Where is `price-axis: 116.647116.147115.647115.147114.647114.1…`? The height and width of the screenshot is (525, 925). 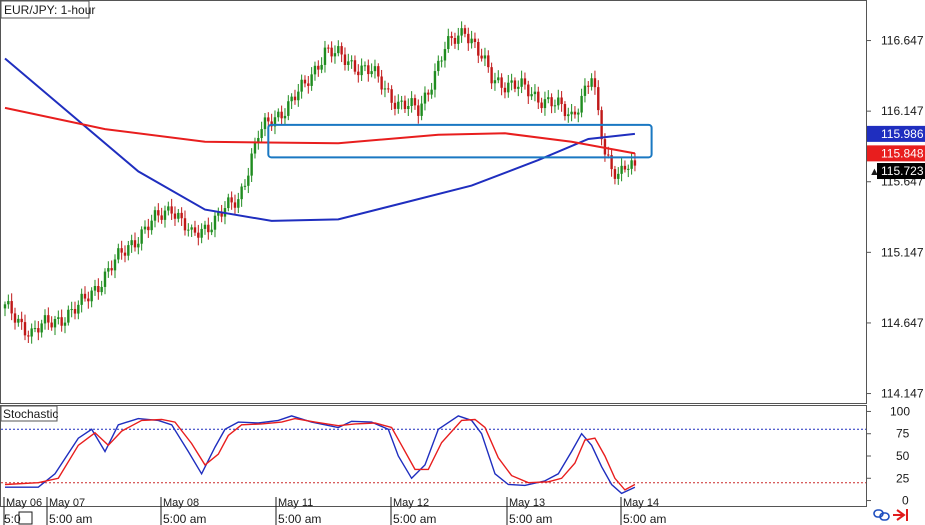 price-axis: 116.647116.147115.647115.147114.647114.1… is located at coordinates (895, 217).